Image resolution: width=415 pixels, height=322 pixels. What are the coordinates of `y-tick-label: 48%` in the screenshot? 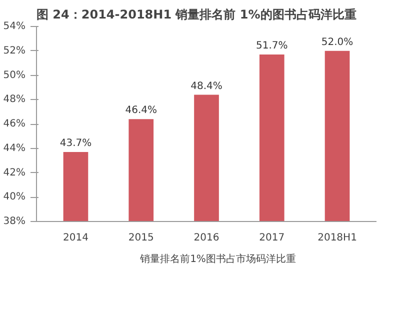 It's located at (14, 100).